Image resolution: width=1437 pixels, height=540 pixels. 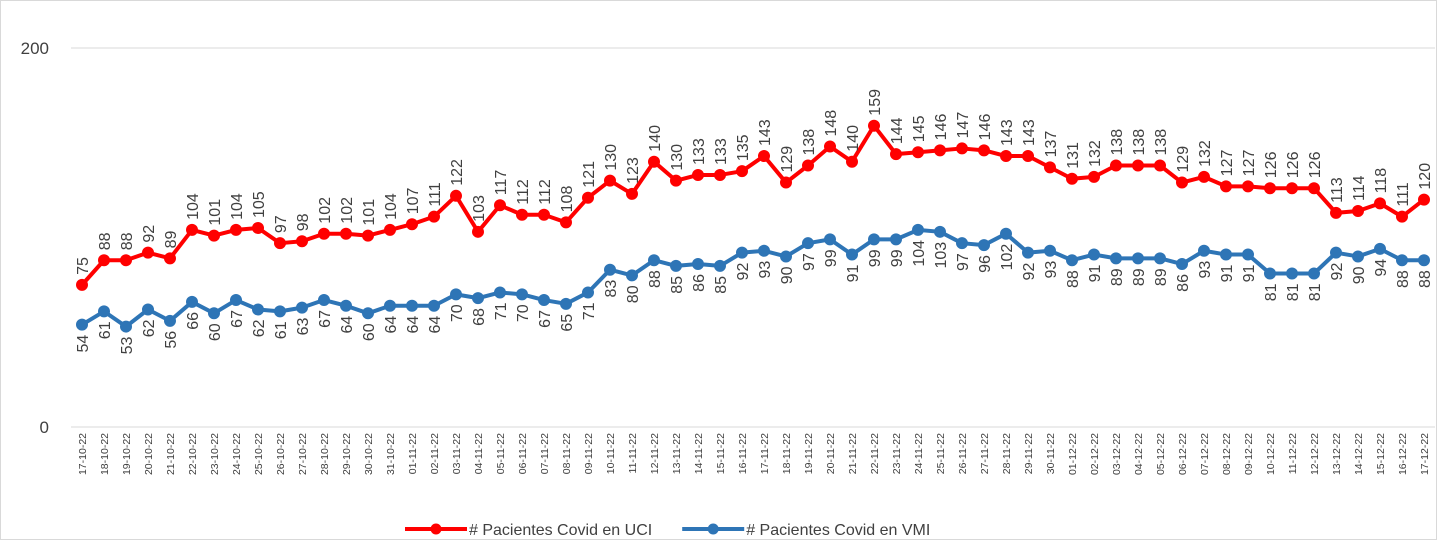 I want to click on data-label: 123, so click(x=633, y=170).